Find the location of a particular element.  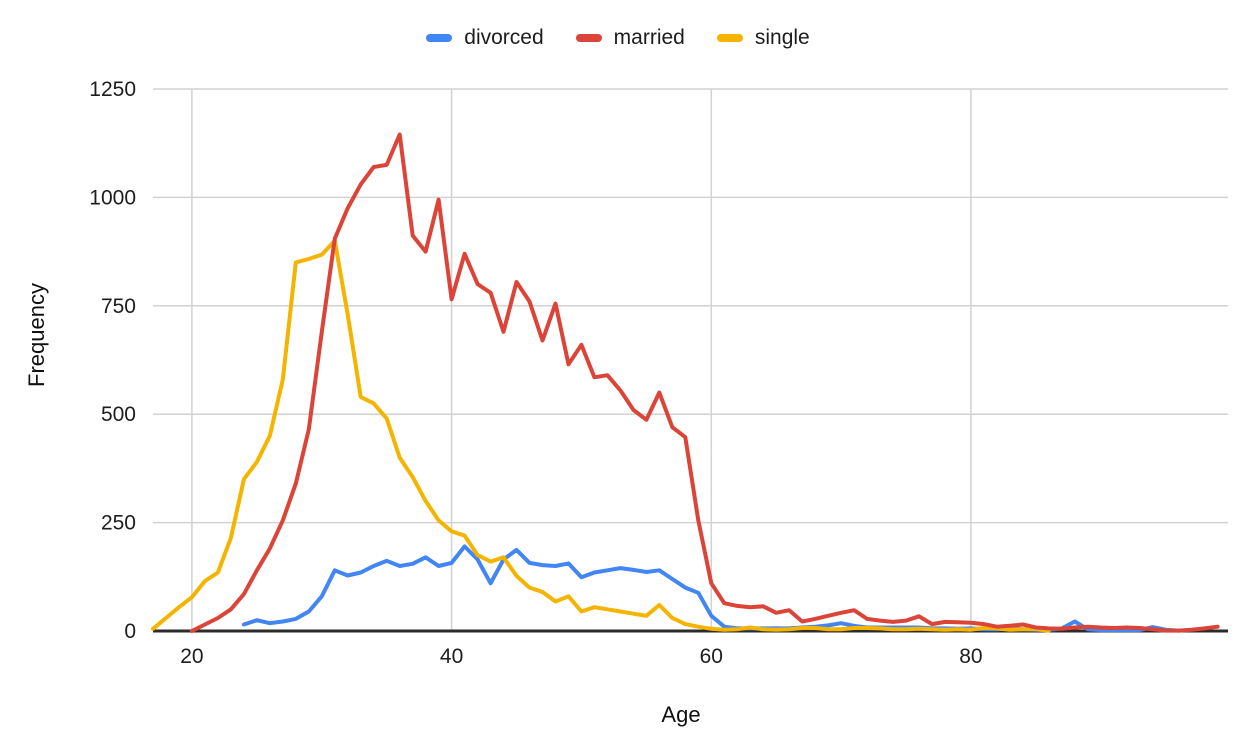

legend-item-divorced: divorced is located at coordinates (485, 38).